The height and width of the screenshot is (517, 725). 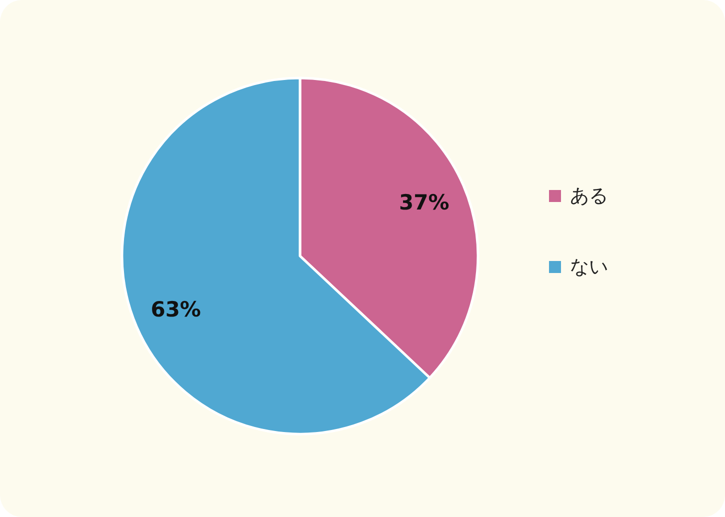 I want to click on data-label: 37%, so click(x=424, y=202).